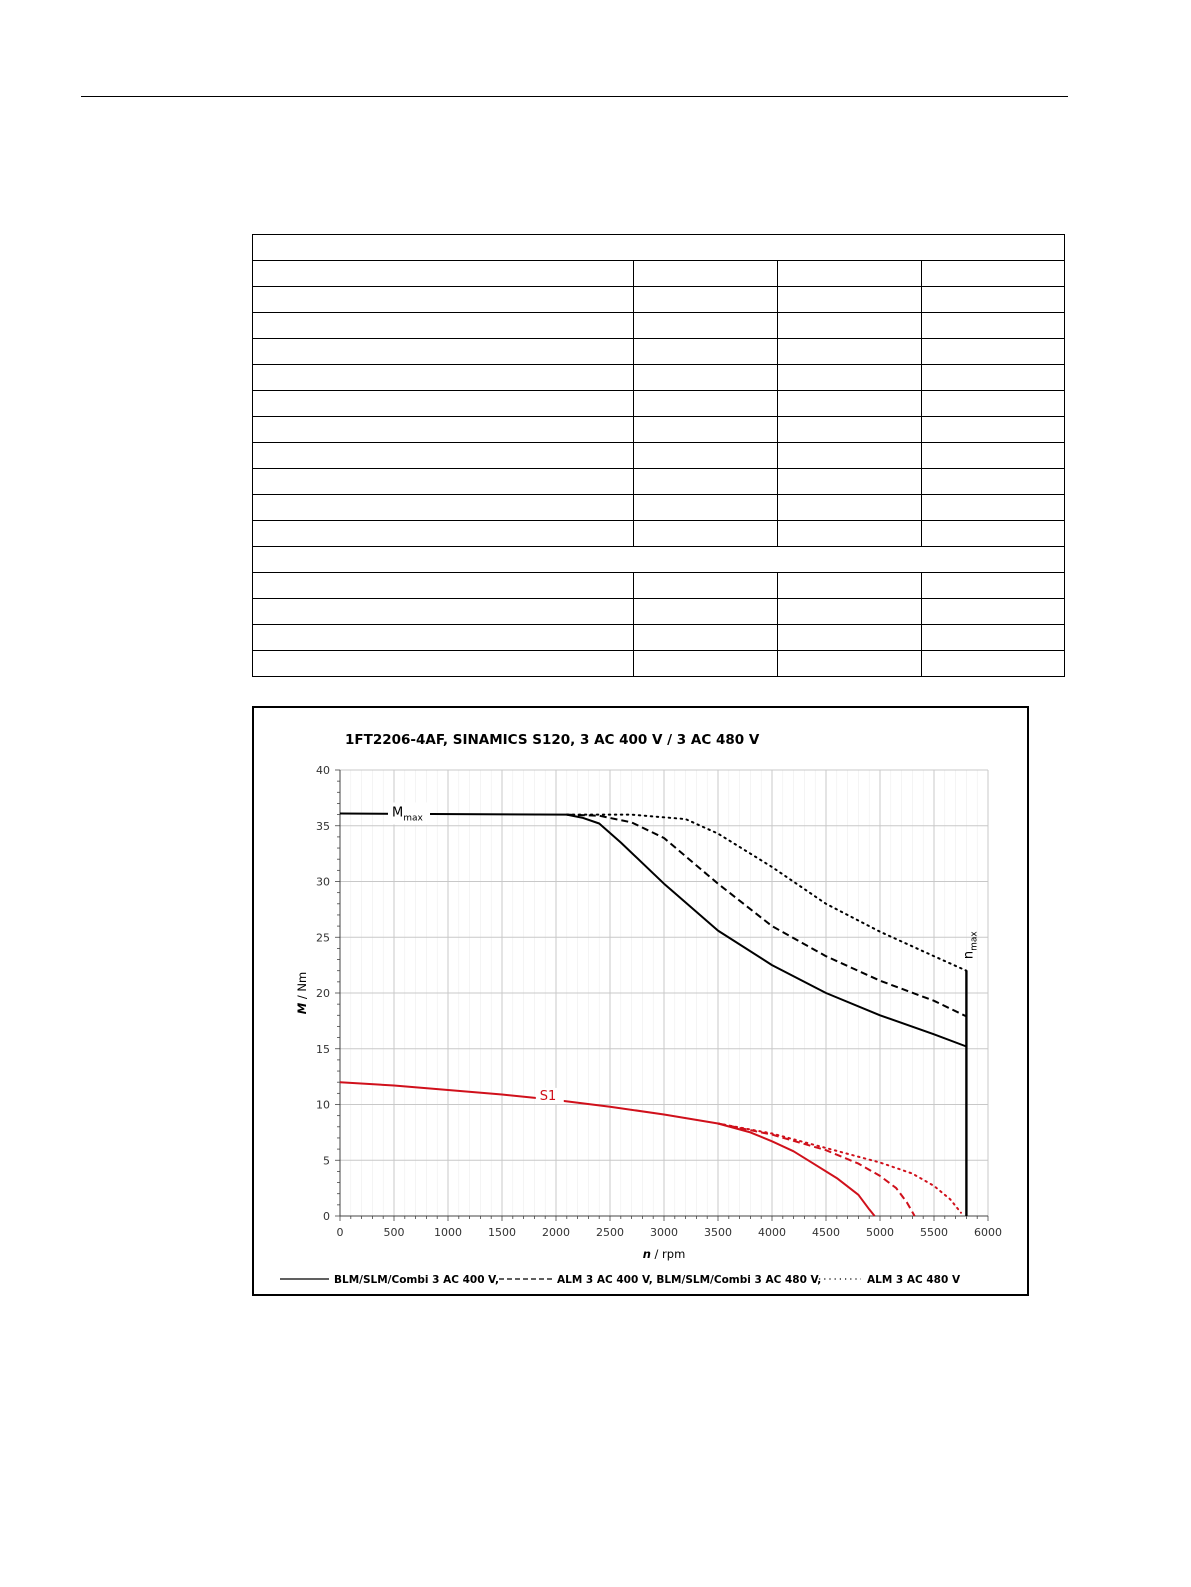  I want to click on x-tick-label: 4500, so click(826, 1232).